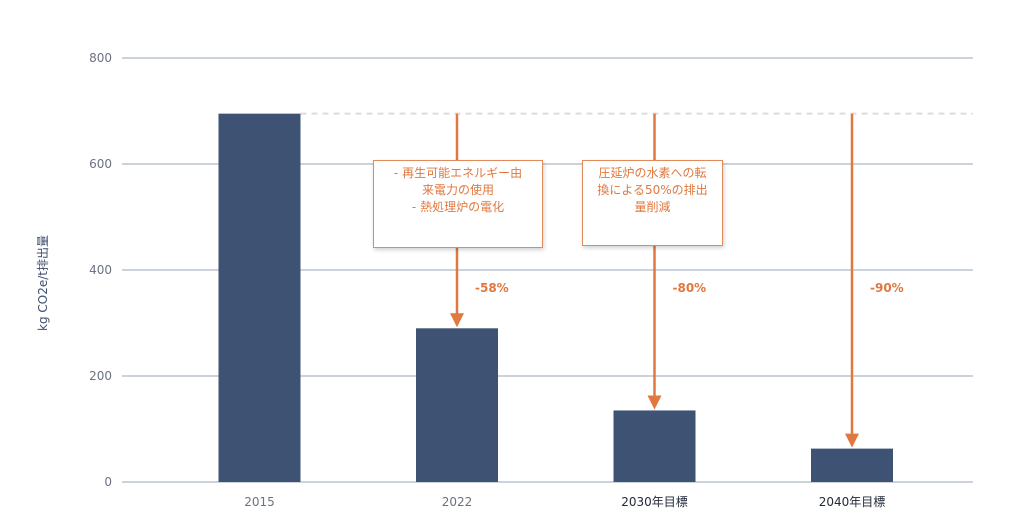 The image size is (1024, 531). What do you see at coordinates (652, 190) in the screenshot?
I see `annotation-line: 換による50%の排出` at bounding box center [652, 190].